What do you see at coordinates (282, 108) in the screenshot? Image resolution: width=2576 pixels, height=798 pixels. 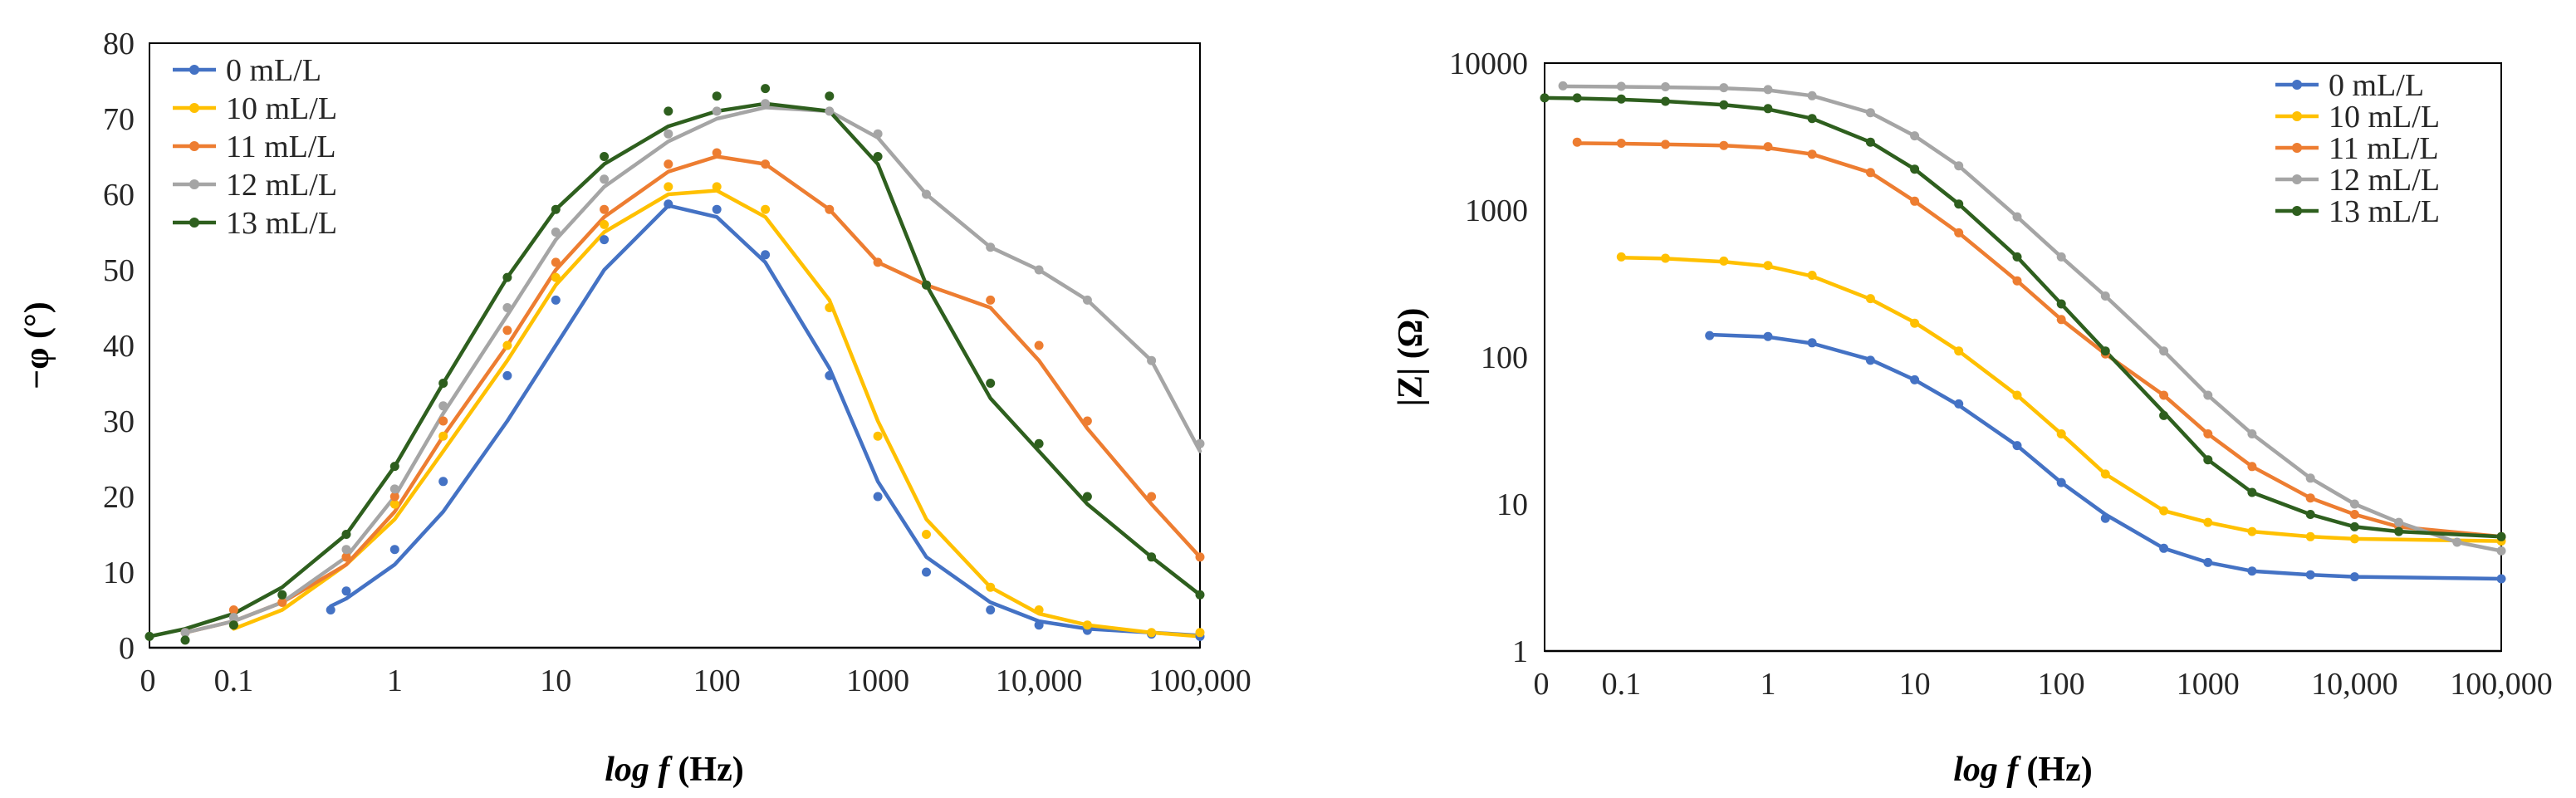 I see `phase-legend-label-10-ml-l: 10 mL/L` at bounding box center [282, 108].